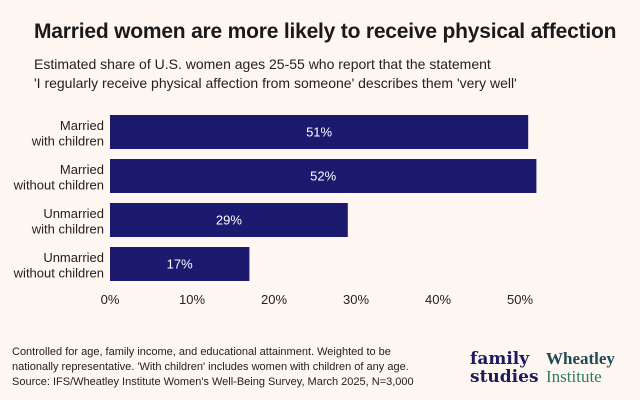  Describe the element at coordinates (500, 359) in the screenshot. I see `family-studies-logo-line-1: family` at that location.